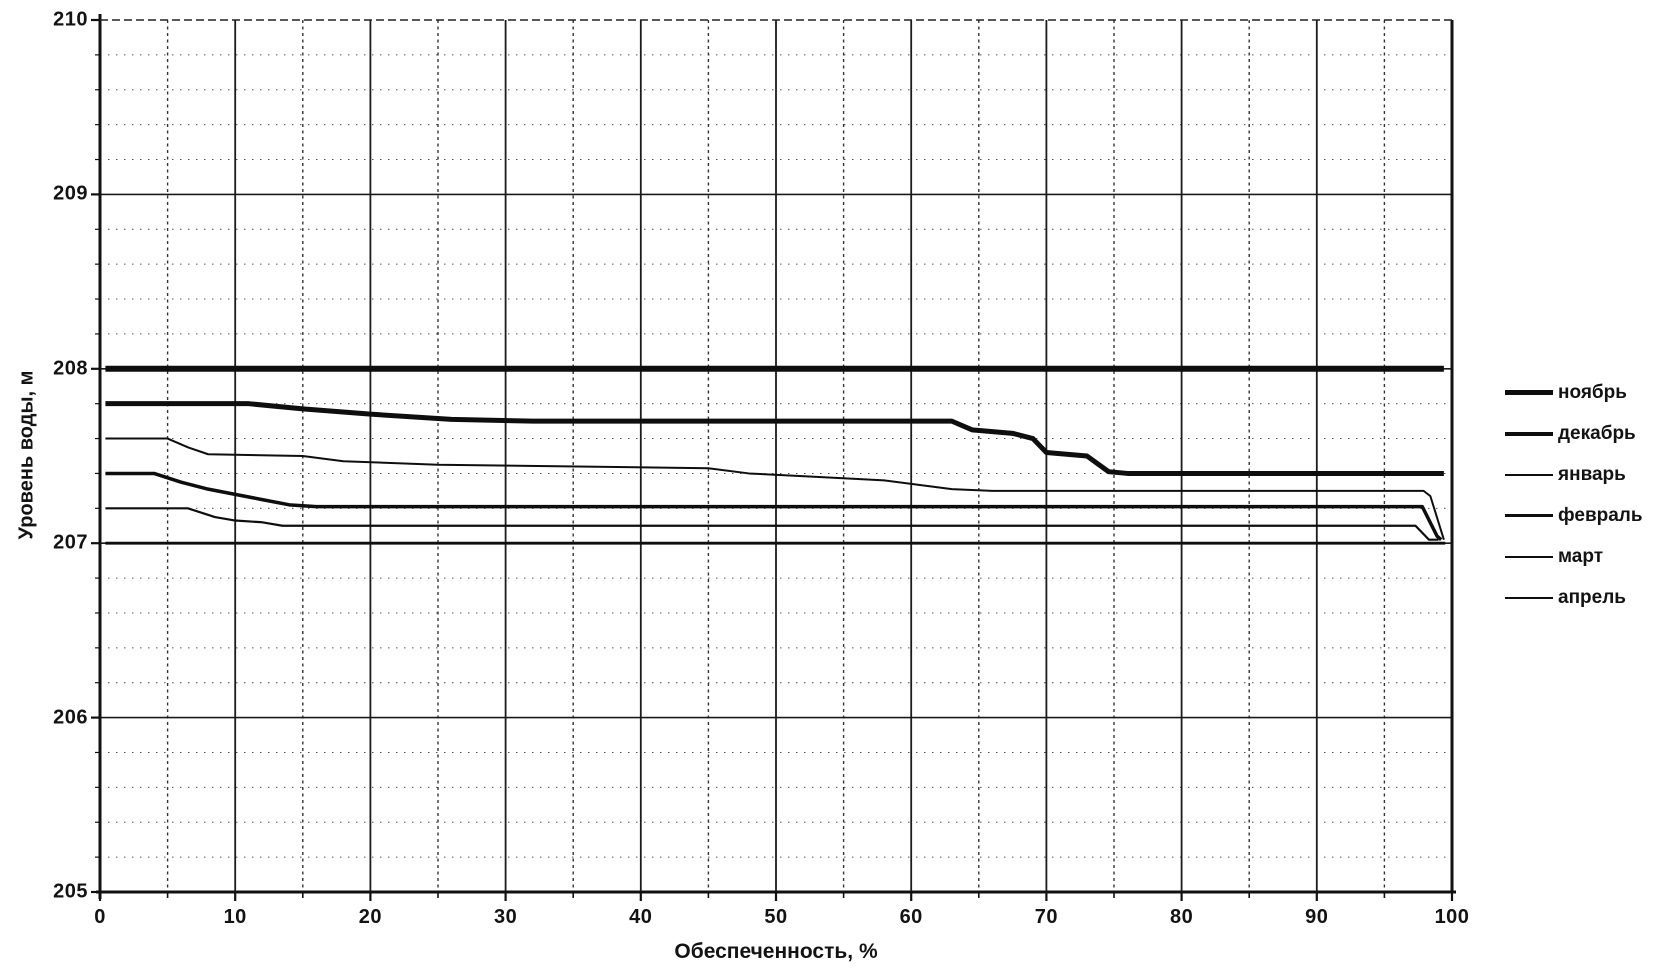 This screenshot has height=973, width=1654. I want to click on legend-line-sample-january, so click(1529, 474).